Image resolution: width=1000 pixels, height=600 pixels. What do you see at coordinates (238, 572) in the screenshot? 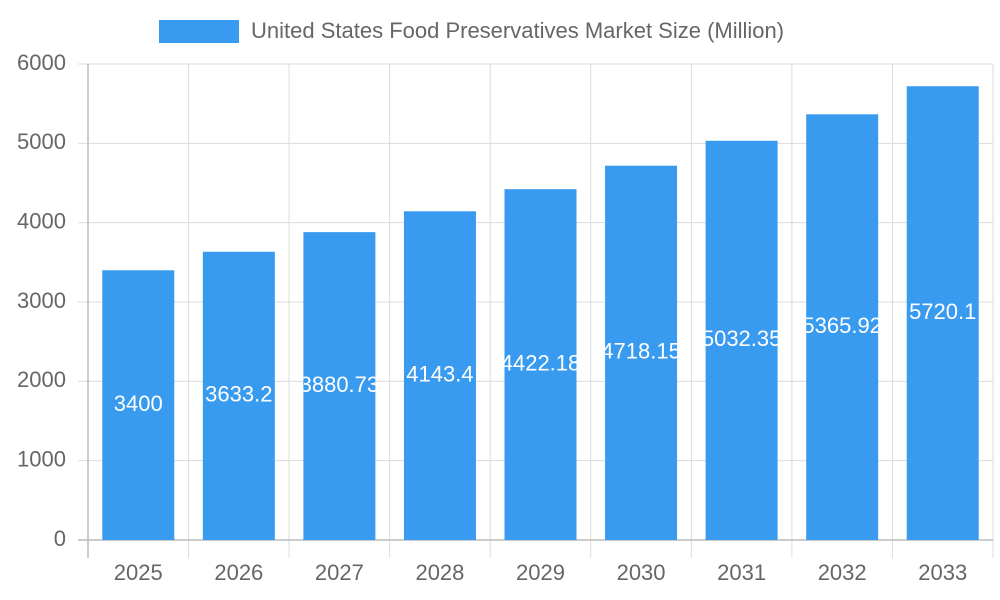
I see `x-tick-label: 2026` at bounding box center [238, 572].